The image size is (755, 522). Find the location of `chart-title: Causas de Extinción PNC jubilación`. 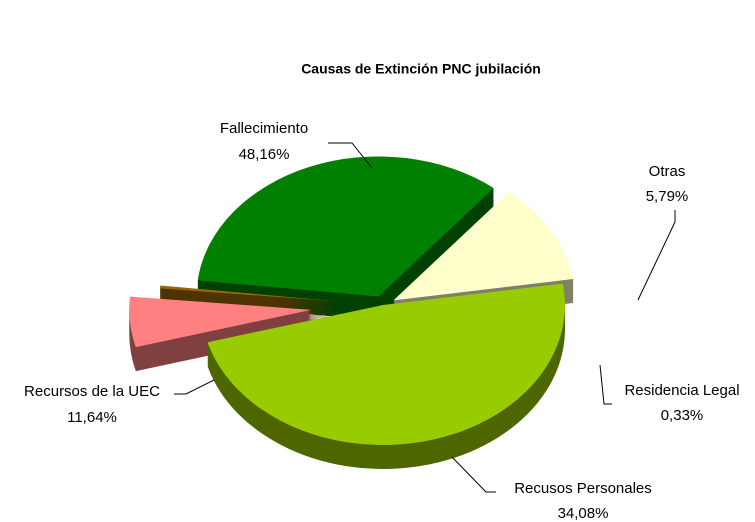

chart-title: Causas de Extinción PNC jubilación is located at coordinates (421, 69).